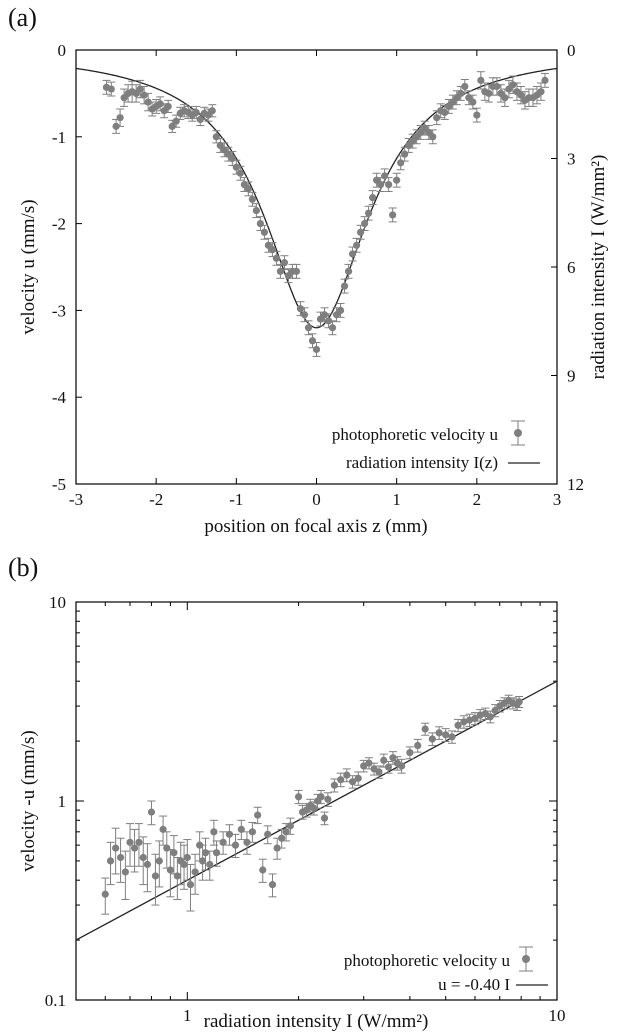  Describe the element at coordinates (55, 1000) in the screenshot. I see `y-tick-label: 0.1` at that location.